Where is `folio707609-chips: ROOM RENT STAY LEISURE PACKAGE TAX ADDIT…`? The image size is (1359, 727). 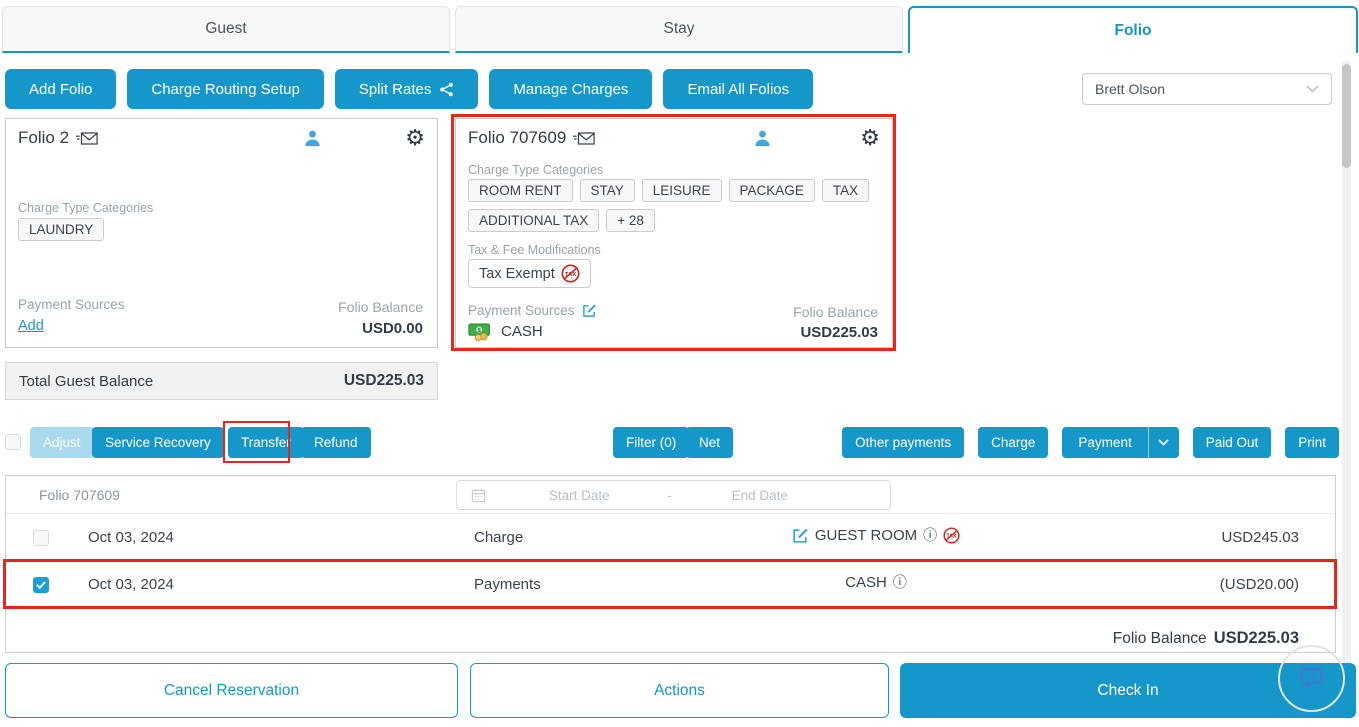
folio707609-chips: ROOM RENT STAY LEISURE PACKAGE TAX ADDIT… is located at coordinates (675, 205).